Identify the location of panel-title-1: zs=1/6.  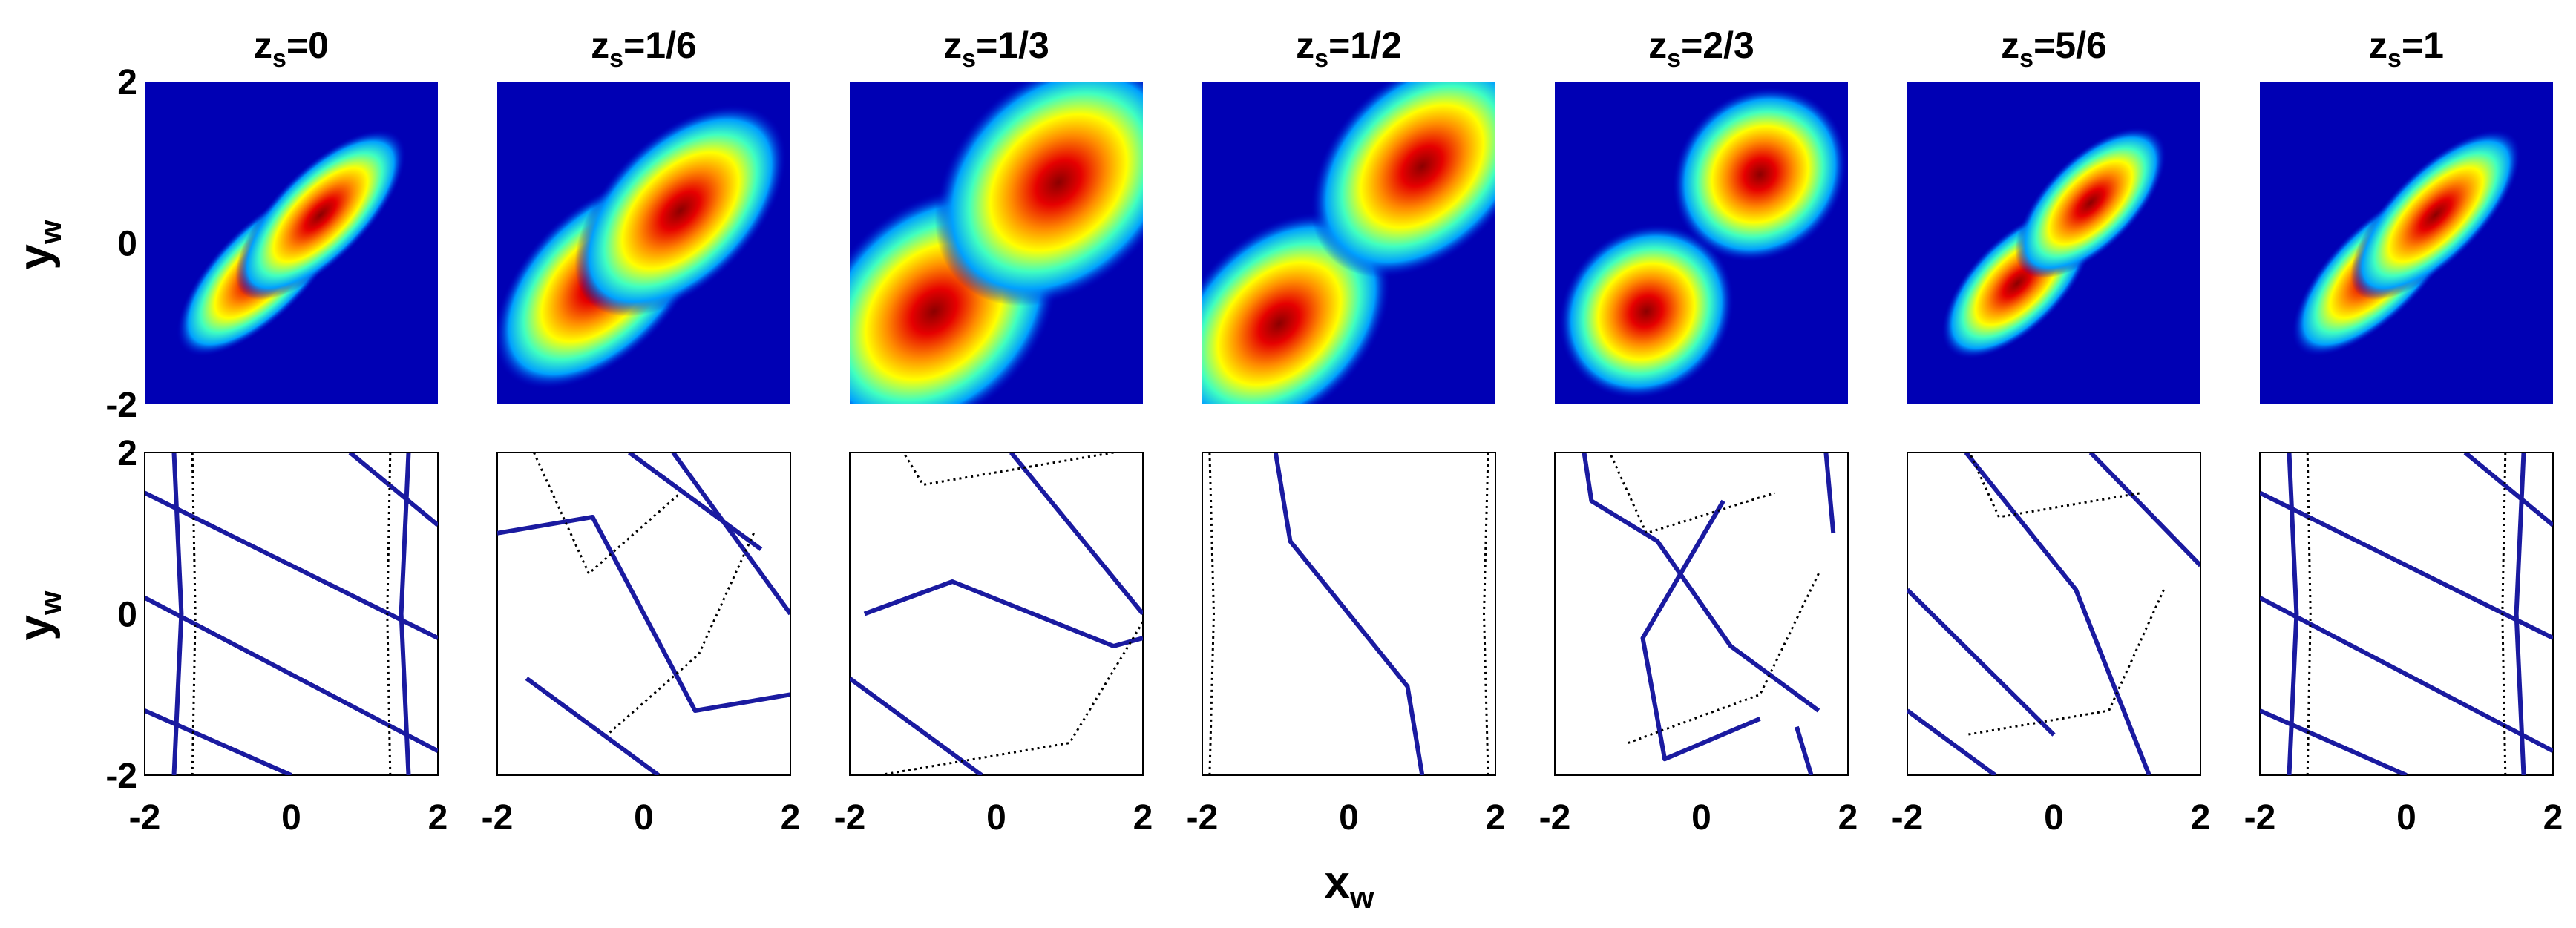
(644, 49).